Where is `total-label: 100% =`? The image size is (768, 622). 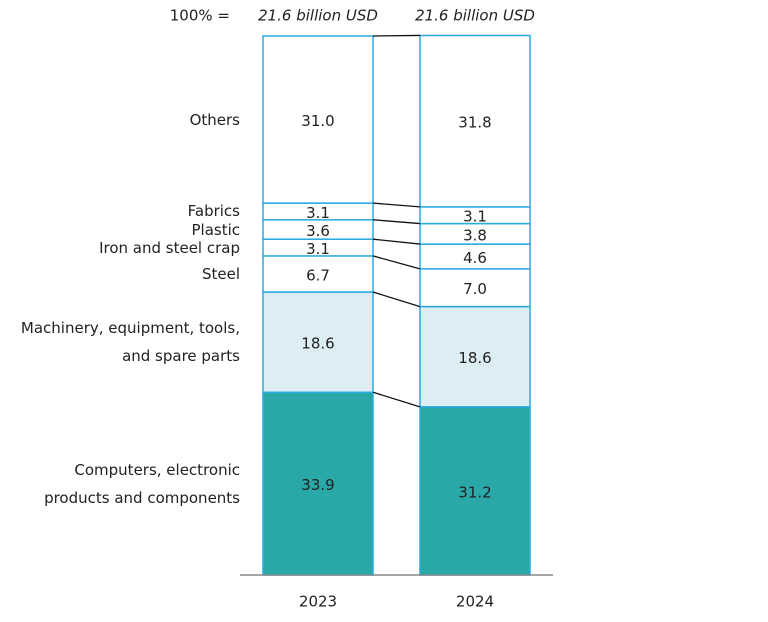
total-label: 100% = is located at coordinates (200, 16).